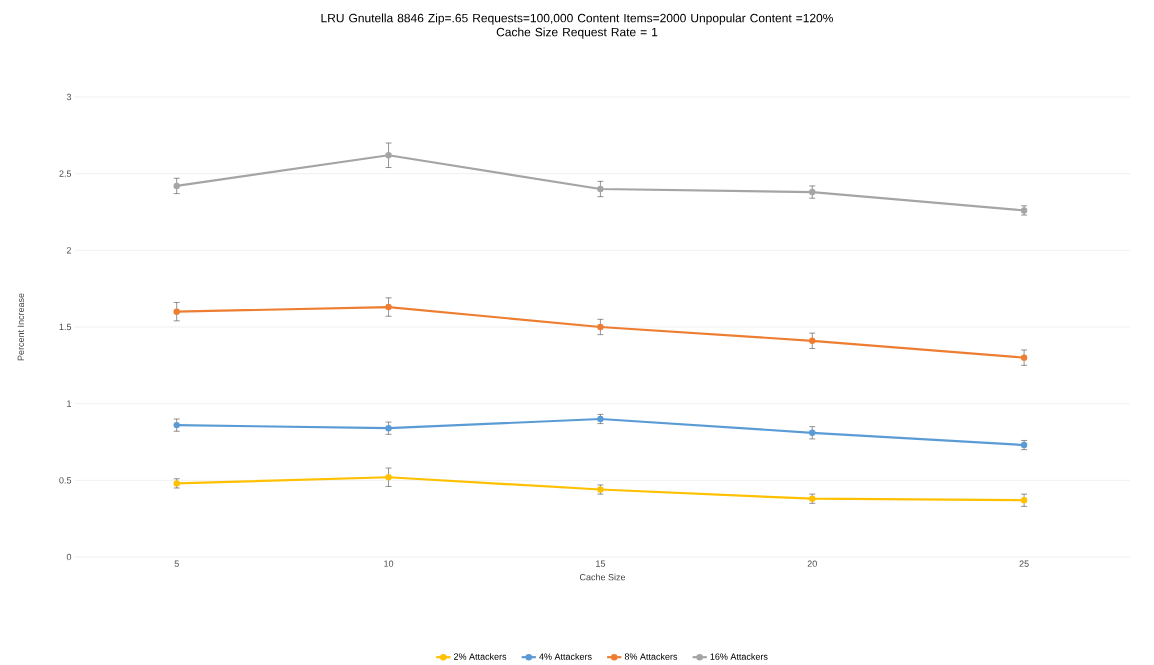  I want to click on chart-subtitle: Cache Size Request Rate = 1, so click(577, 33).